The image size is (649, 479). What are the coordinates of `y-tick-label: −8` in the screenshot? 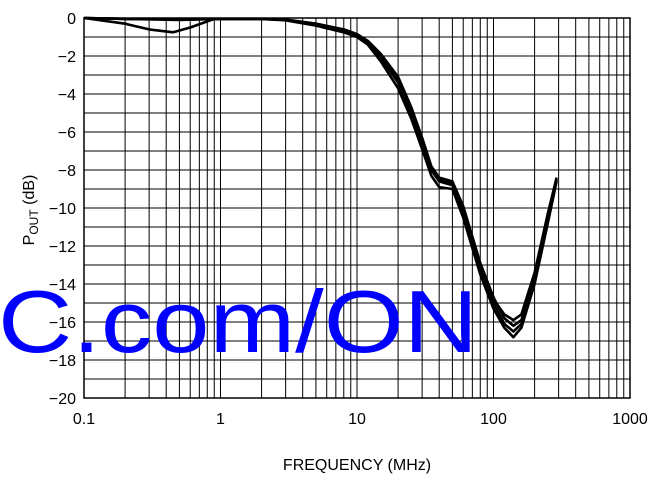 It's located at (67, 171).